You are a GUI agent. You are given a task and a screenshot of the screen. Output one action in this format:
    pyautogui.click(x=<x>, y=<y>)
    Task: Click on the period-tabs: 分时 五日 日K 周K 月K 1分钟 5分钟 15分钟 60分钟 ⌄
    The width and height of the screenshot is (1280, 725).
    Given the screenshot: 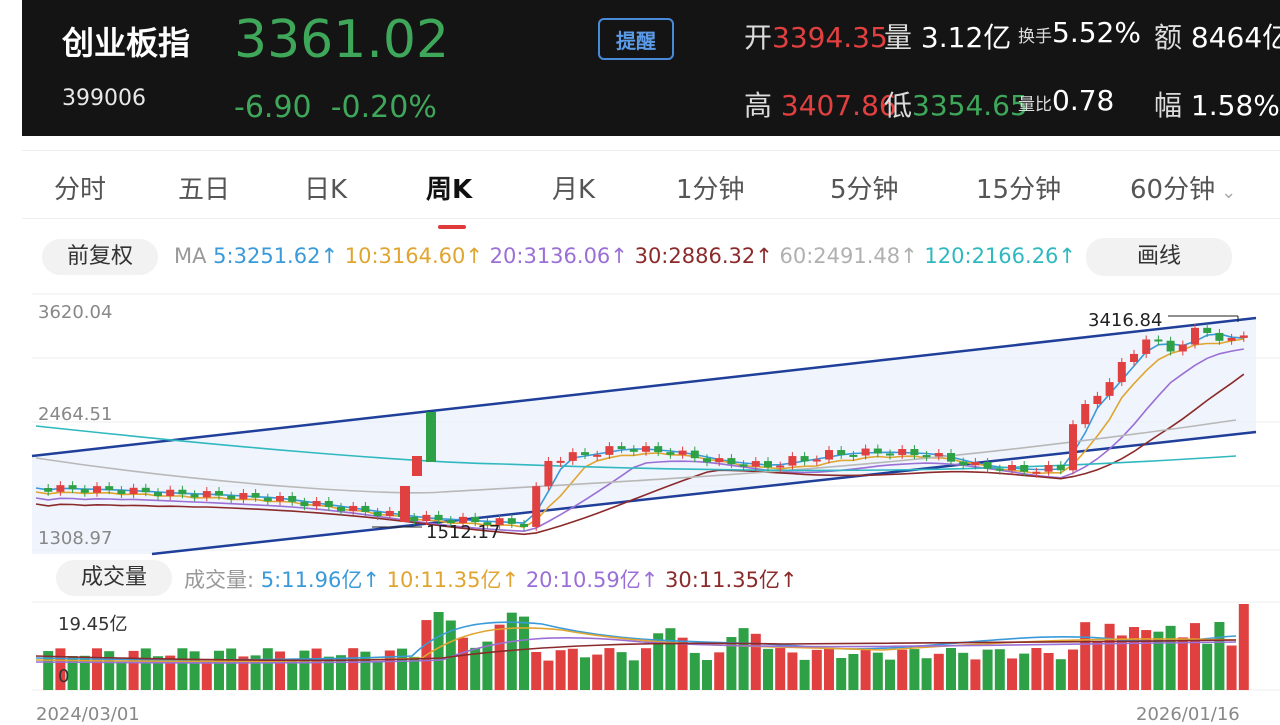 What is the action you would take?
    pyautogui.click(x=651, y=189)
    